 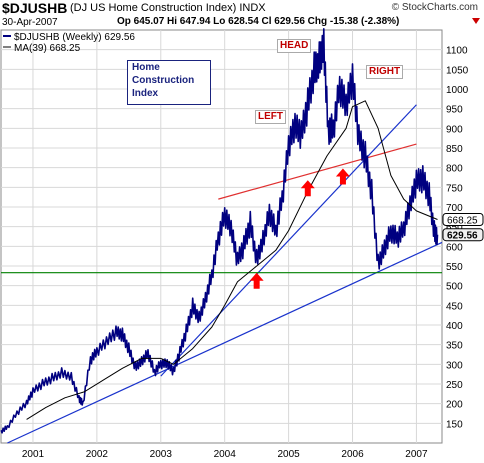 I want to click on index-title-line1: Home, so click(x=146, y=67).